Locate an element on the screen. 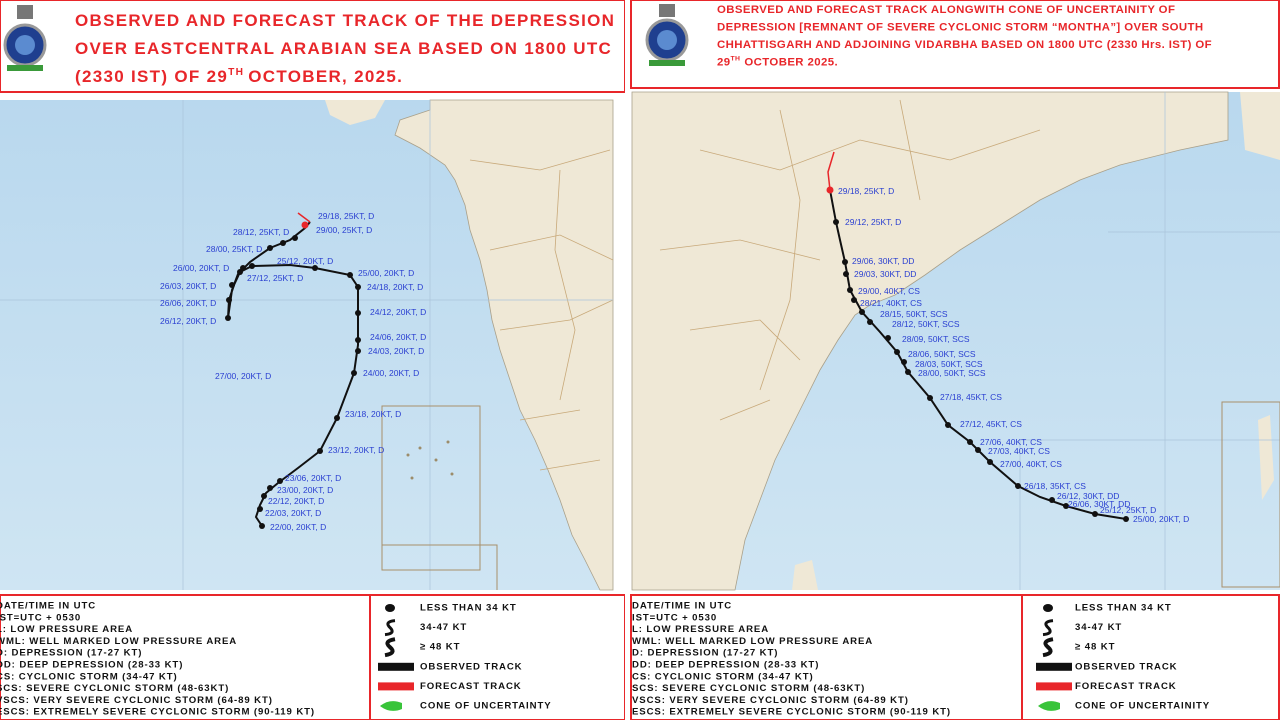  legend-definition: SCS: SEVERE CYCLONIC STORM (48-63KT) is located at coordinates (114, 688).